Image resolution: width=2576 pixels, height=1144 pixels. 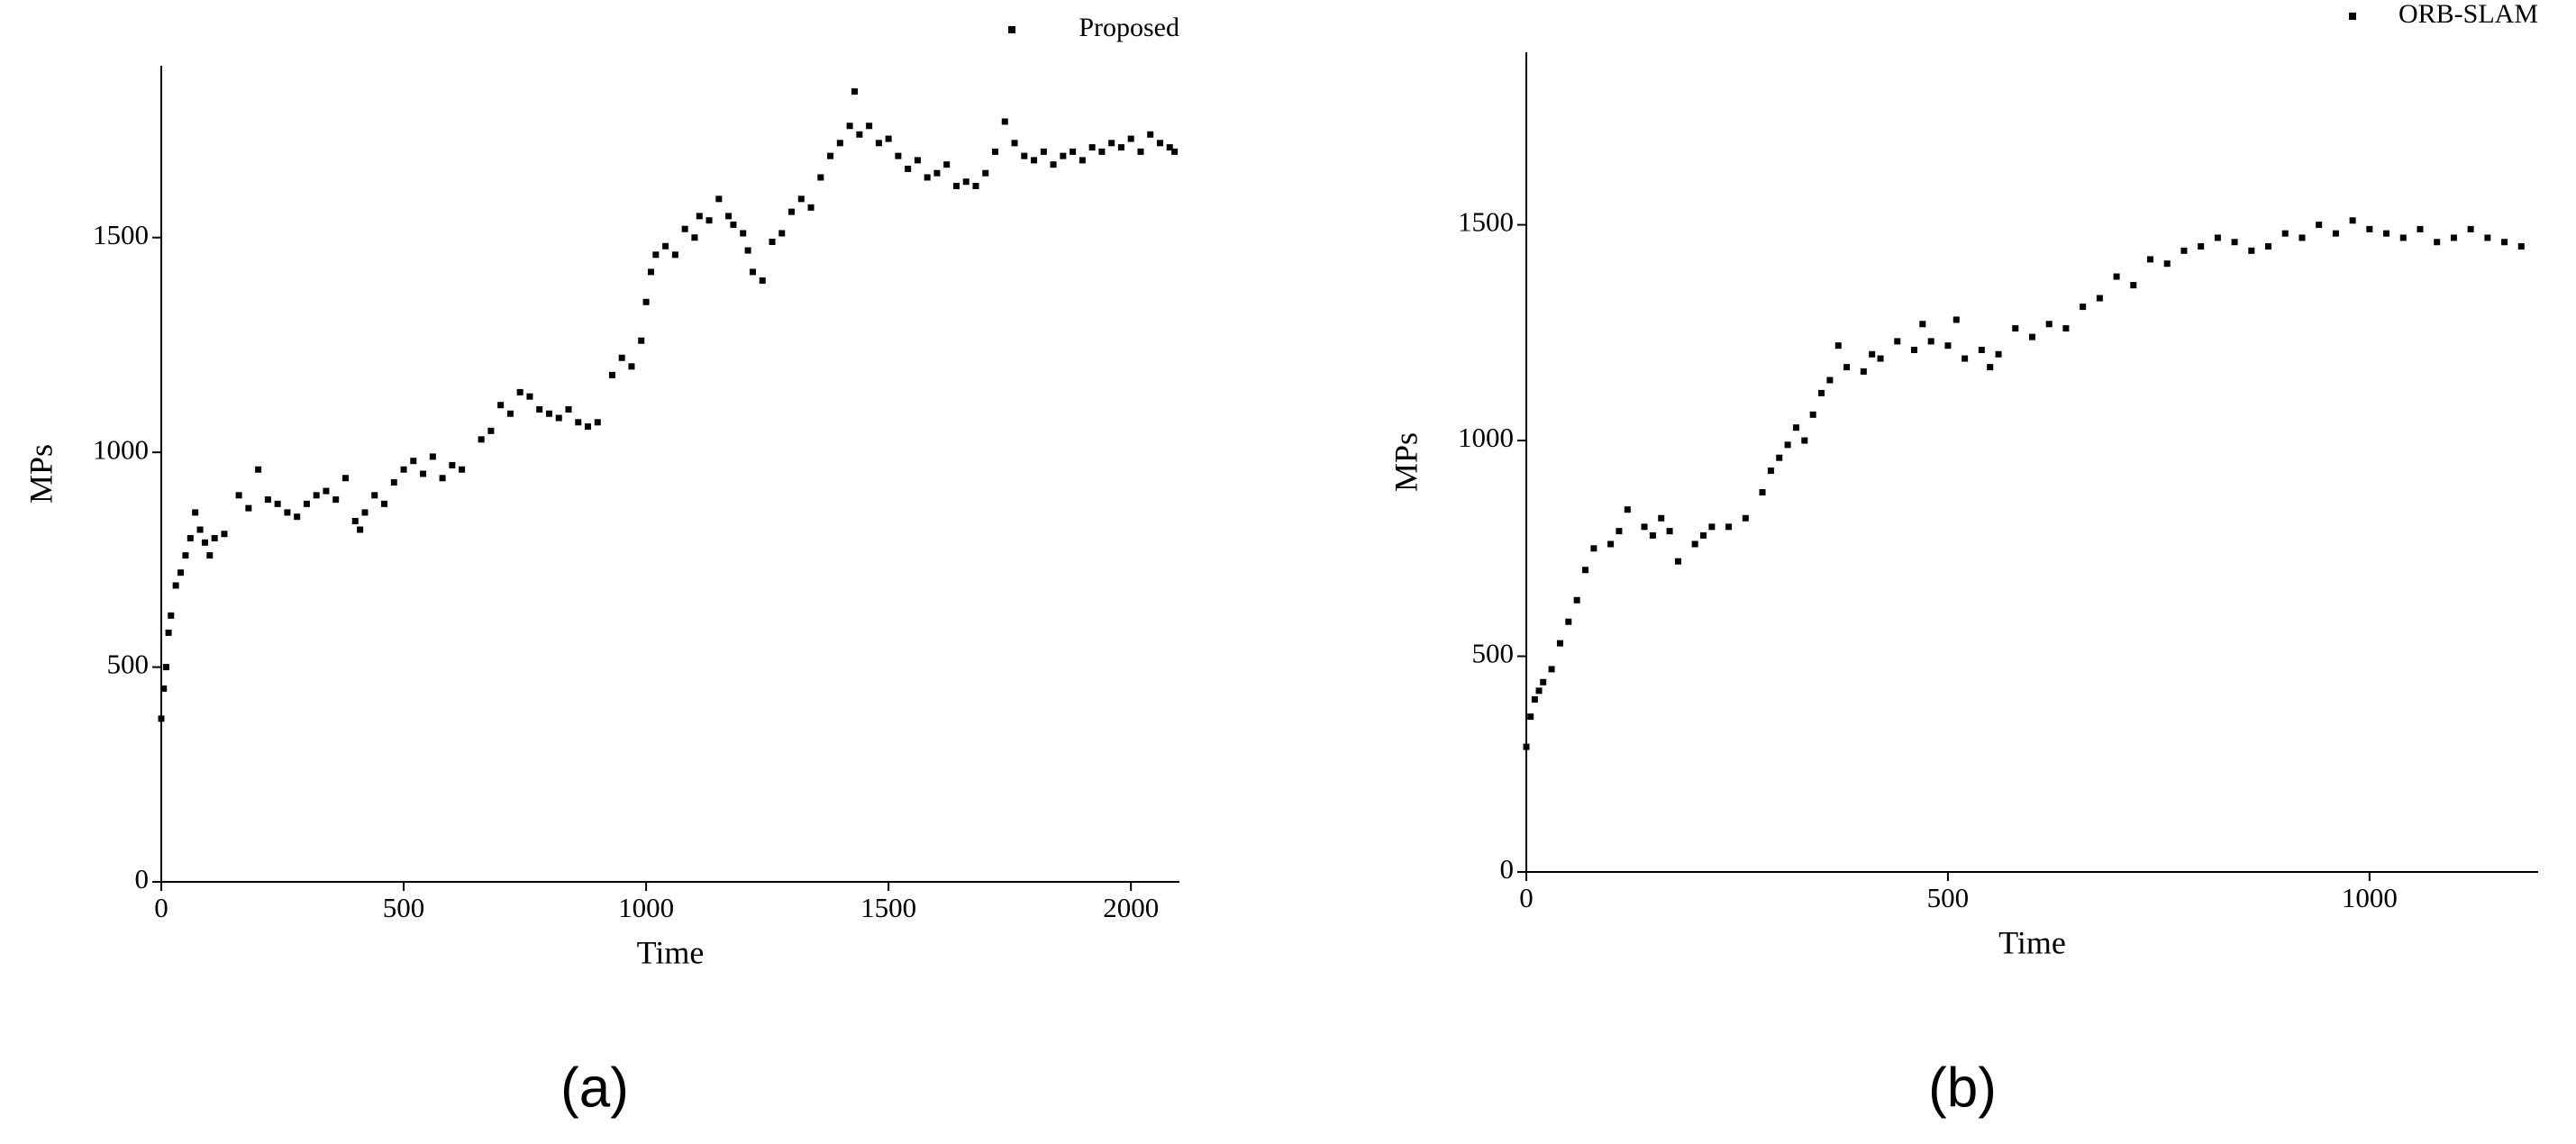 What do you see at coordinates (1486, 438) in the screenshot?
I see `y-tick-label: 1000` at bounding box center [1486, 438].